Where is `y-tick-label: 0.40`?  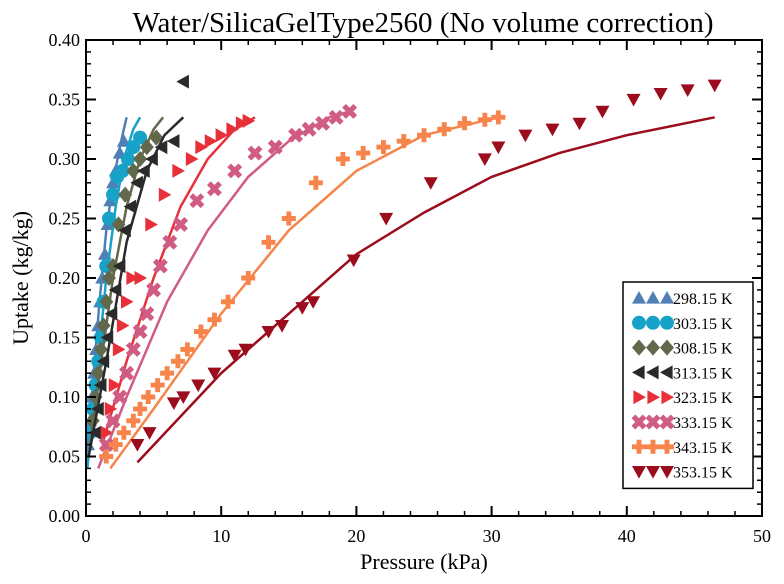
y-tick-label: 0.40 is located at coordinates (65, 40).